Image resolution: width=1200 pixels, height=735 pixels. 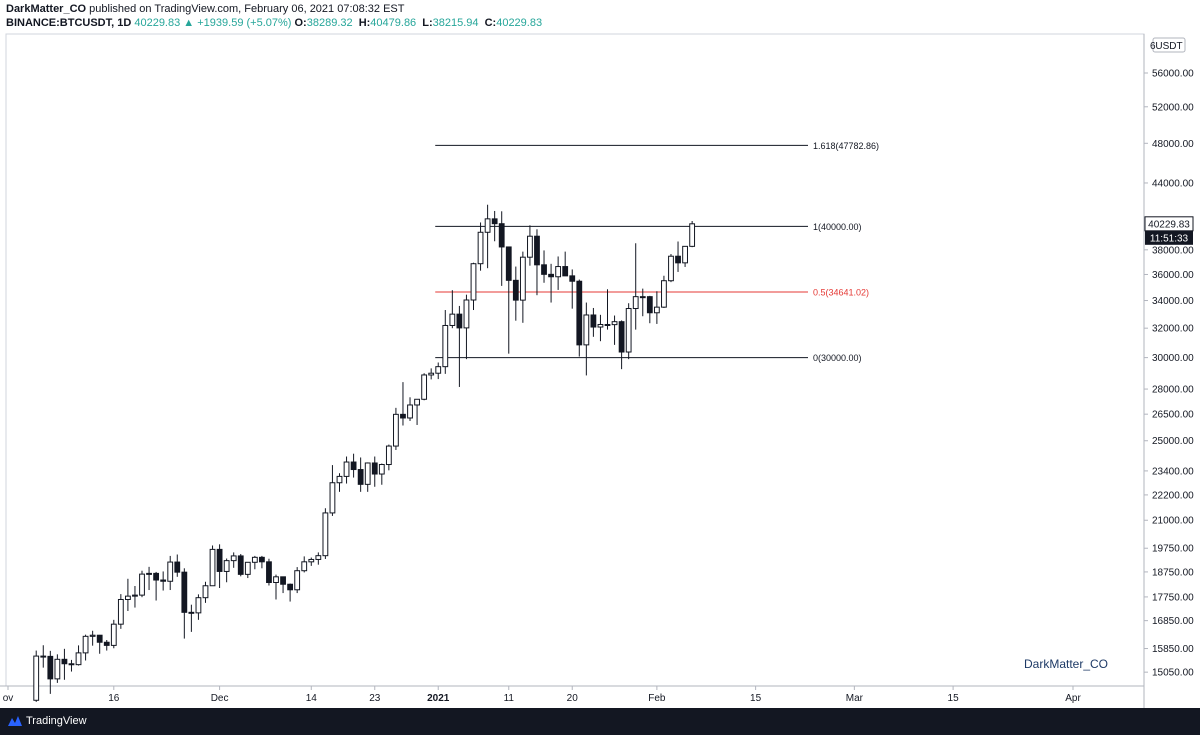 I want to click on close-value: 40229.83, so click(x=519, y=23).